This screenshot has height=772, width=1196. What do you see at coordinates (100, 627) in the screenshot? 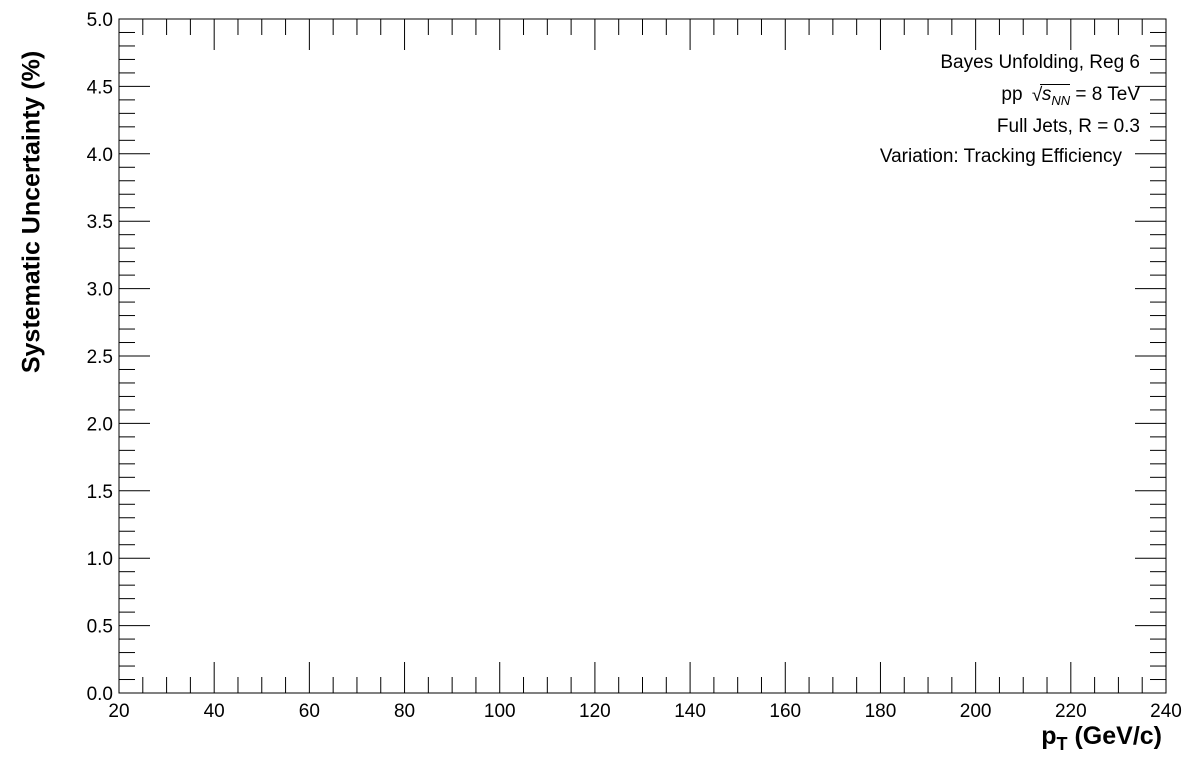
I see `y-tick-label: 0.5` at bounding box center [100, 627].